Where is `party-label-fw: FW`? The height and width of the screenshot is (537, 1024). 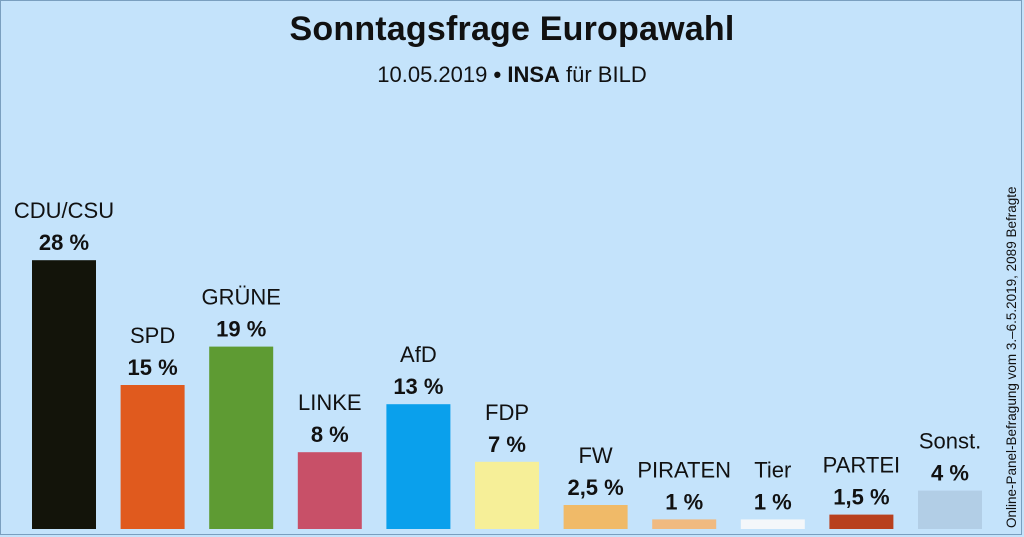
party-label-fw: FW is located at coordinates (595, 455).